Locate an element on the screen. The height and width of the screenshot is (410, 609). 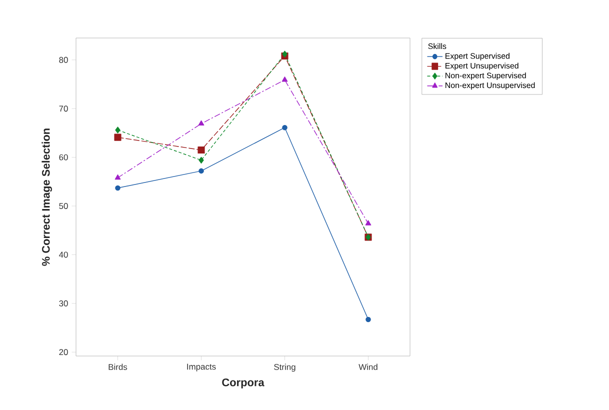
x-tick-label: Wind is located at coordinates (368, 367).